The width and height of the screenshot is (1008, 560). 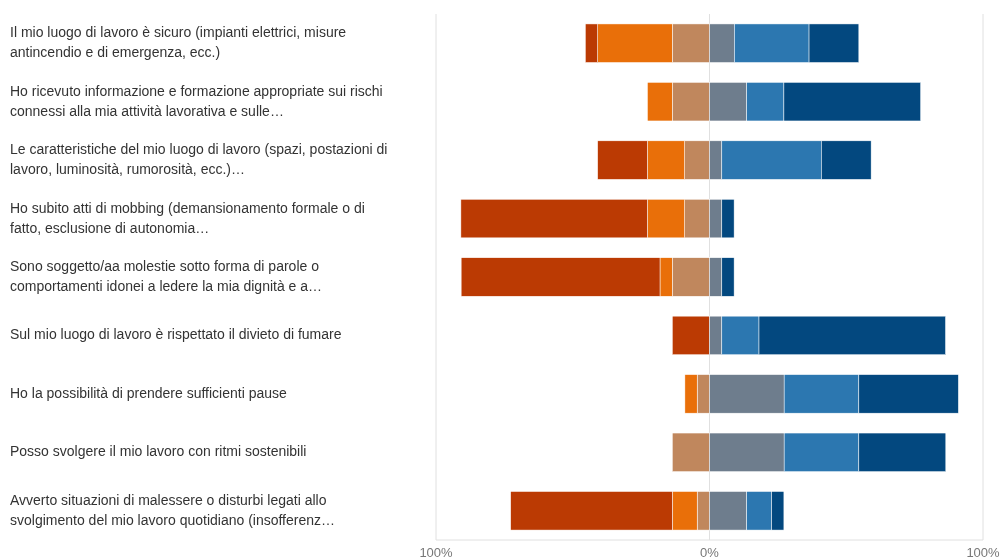 What do you see at coordinates (178, 41) in the screenshot?
I see `y-tick-label: Il mio luogo di lavoro è sicuro (impianti elettrici, misure antincendio e di emergenza, ecc.)` at bounding box center [178, 41].